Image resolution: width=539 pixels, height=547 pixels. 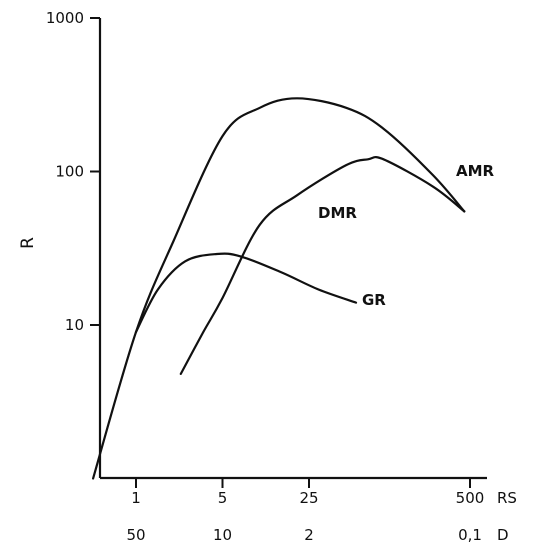 What do you see at coordinates (65, 18) in the screenshot?
I see `y-tick-label: 1000` at bounding box center [65, 18].